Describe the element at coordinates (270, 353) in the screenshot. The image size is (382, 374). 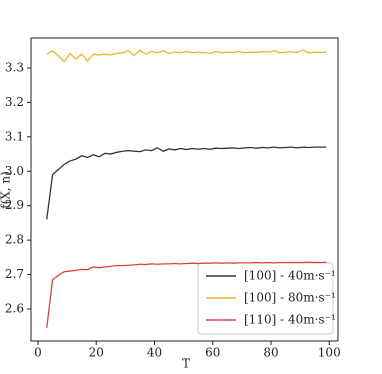
I see `x-tick-label: 80` at that location.